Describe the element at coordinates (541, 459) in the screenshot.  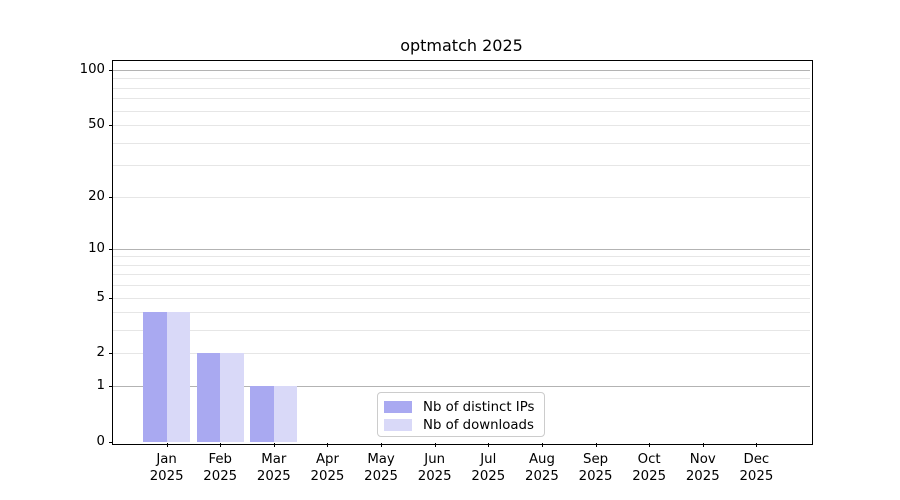
I see `x-tick-month: Aug` at that location.